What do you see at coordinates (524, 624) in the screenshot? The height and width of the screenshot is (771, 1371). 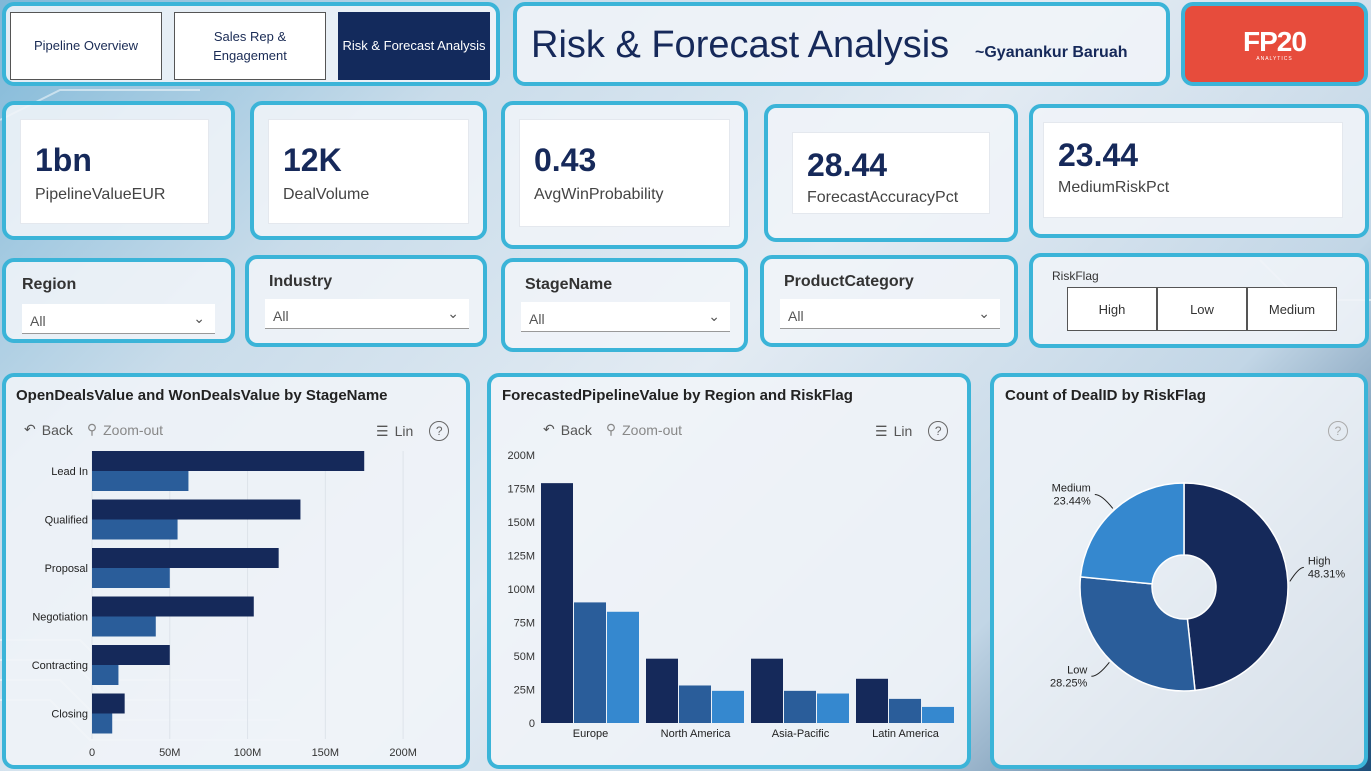 I see `y-tick-label: 75M` at bounding box center [524, 624].